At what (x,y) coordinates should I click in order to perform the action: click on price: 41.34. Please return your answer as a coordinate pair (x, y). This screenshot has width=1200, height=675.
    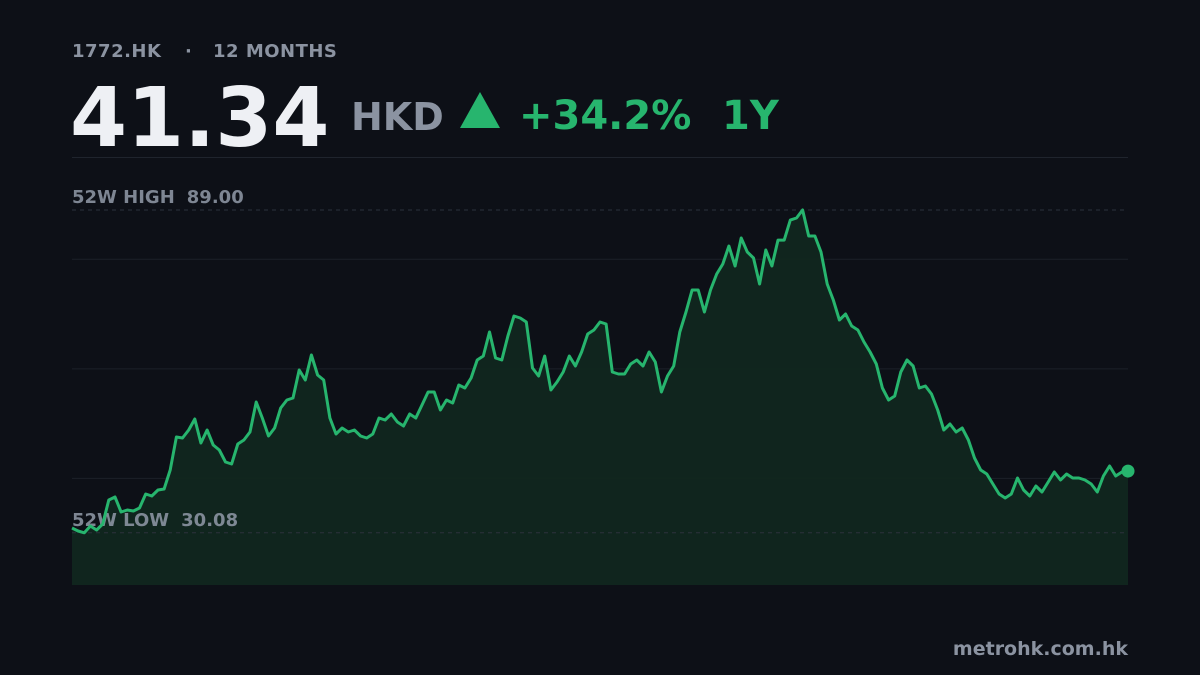
    Looking at the image, I should click on (199, 118).